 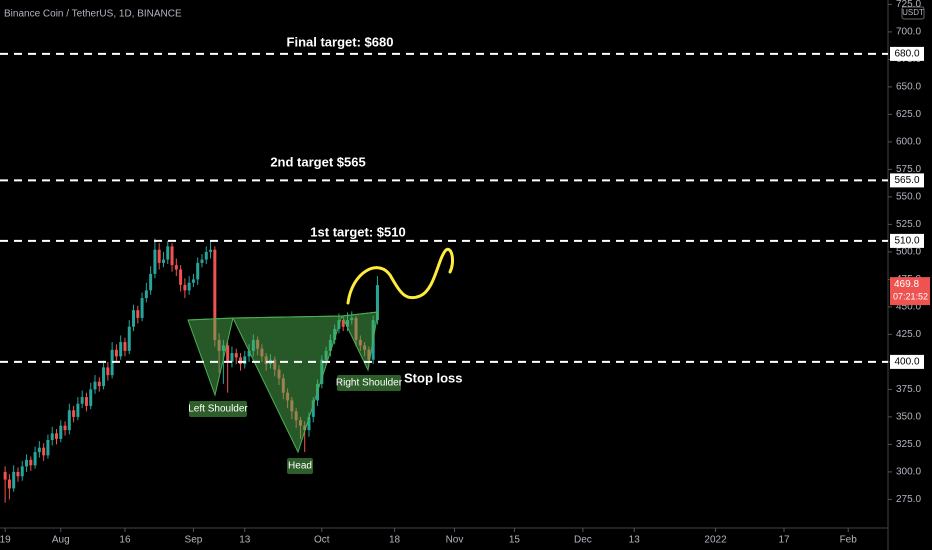 What do you see at coordinates (784, 540) in the screenshot?
I see `x-tick-label: 17` at bounding box center [784, 540].